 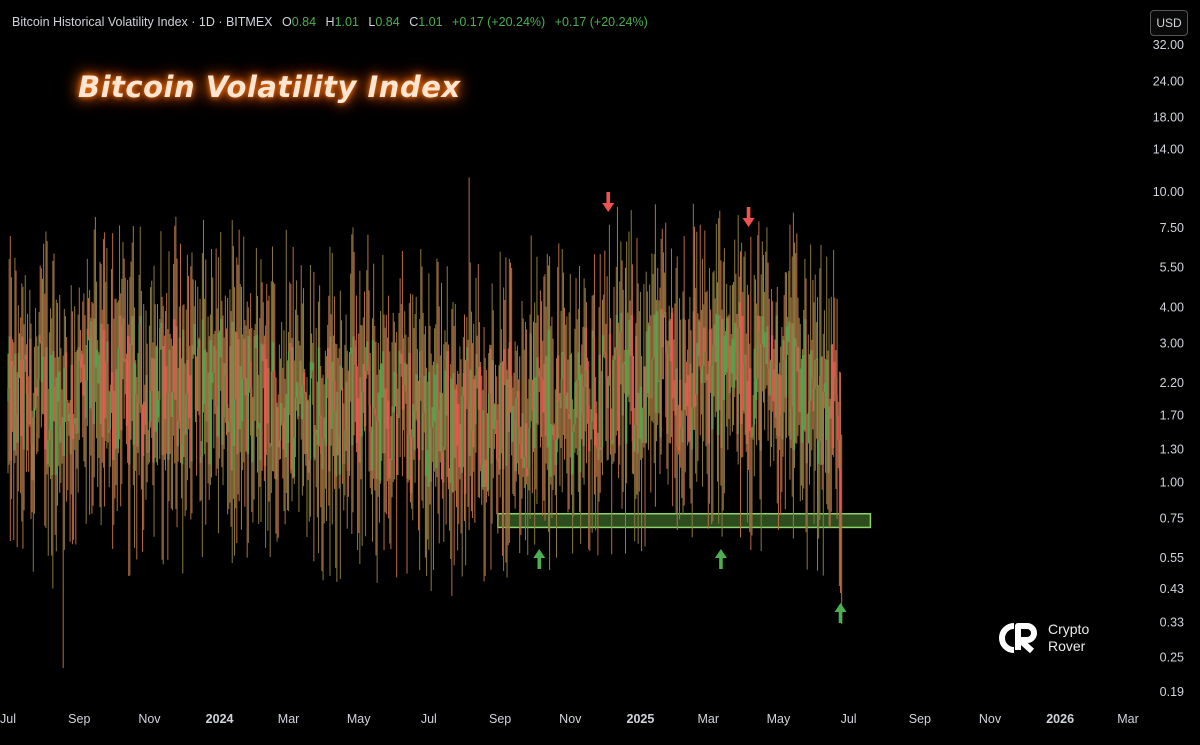 What do you see at coordinates (1172, 622) in the screenshot?
I see `y-tick-label: 0.33` at bounding box center [1172, 622].